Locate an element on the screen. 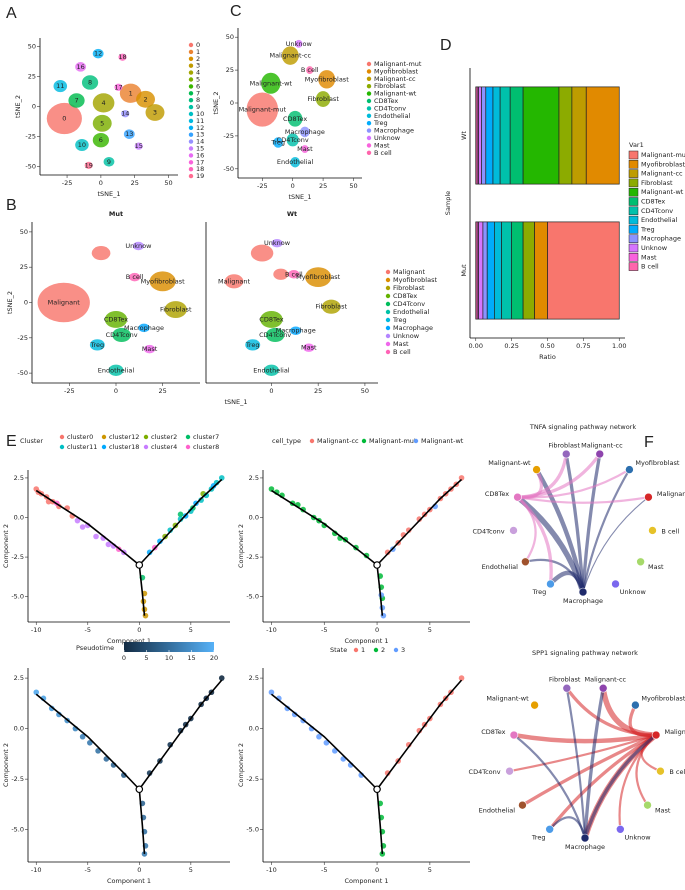  legend-label: 9 is located at coordinates (198, 107).